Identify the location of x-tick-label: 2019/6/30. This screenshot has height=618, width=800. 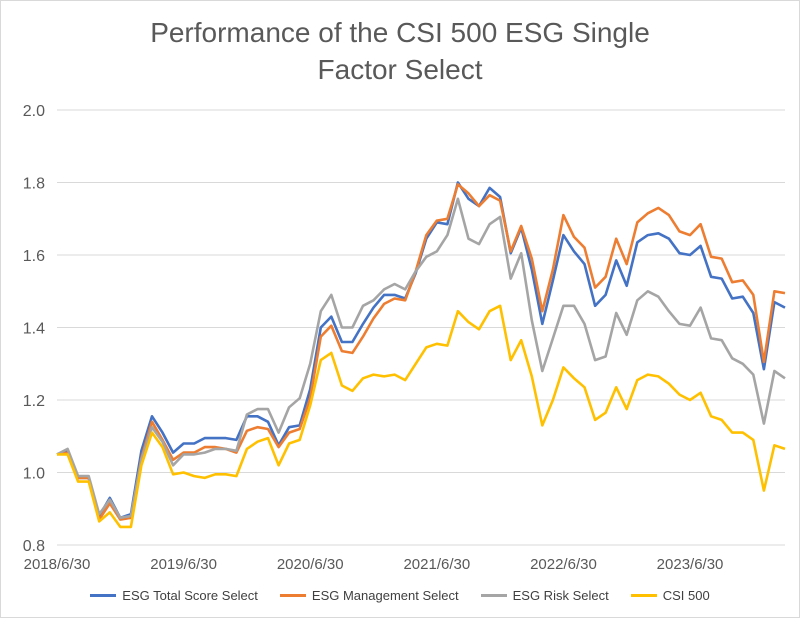
(183, 564).